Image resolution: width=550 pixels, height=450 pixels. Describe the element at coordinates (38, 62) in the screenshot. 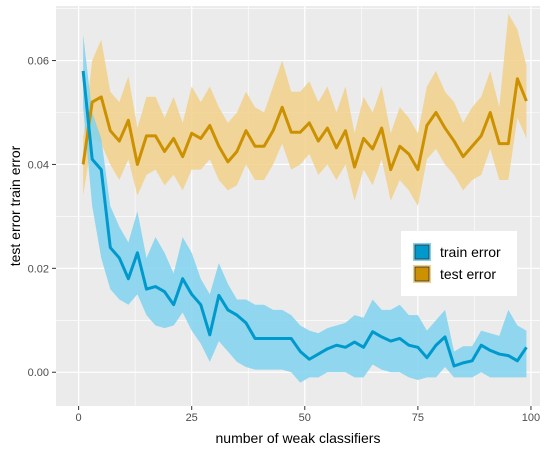

I see `y-tick-label: 0.06` at that location.